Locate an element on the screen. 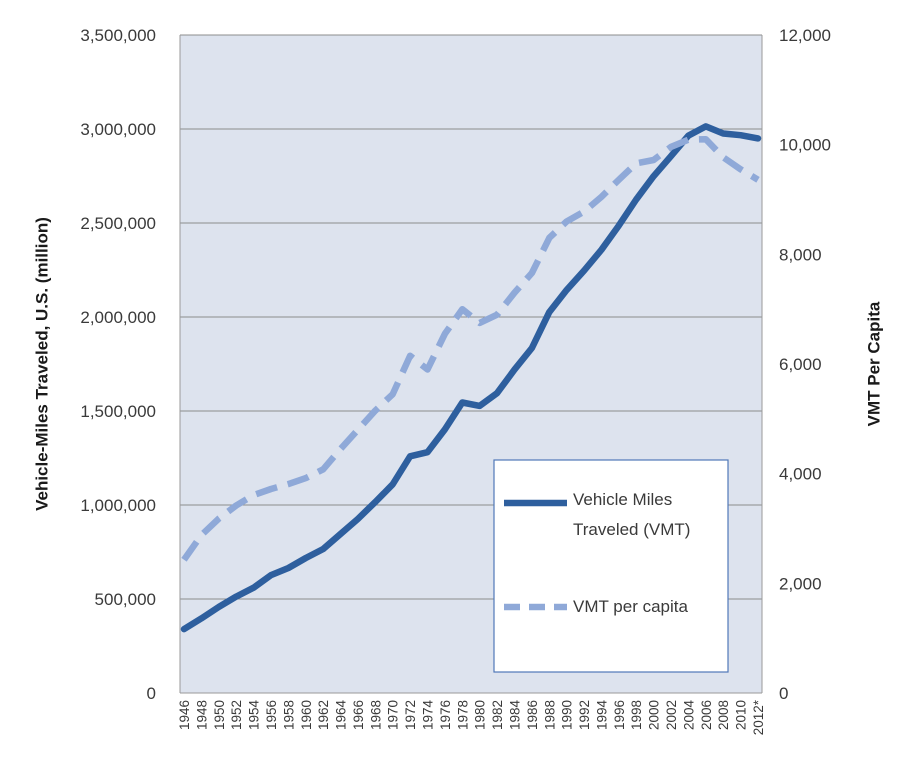  x-tick-label: 1986 is located at coordinates (532, 715).